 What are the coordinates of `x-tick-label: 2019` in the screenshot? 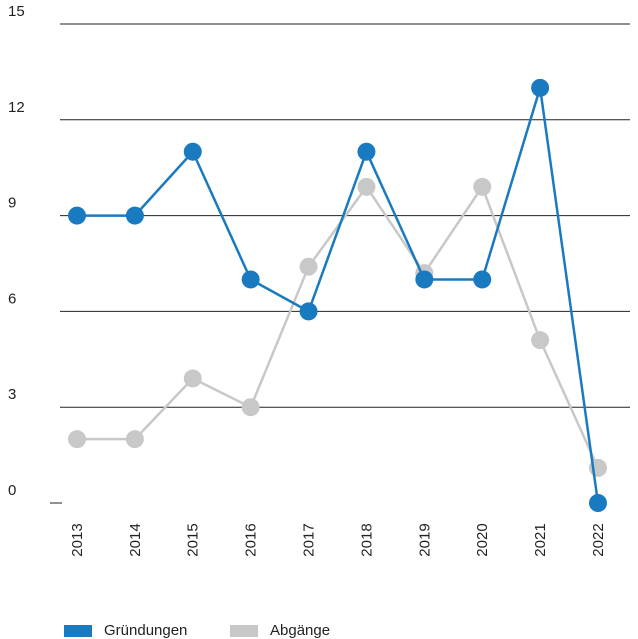 It's located at (424, 539).